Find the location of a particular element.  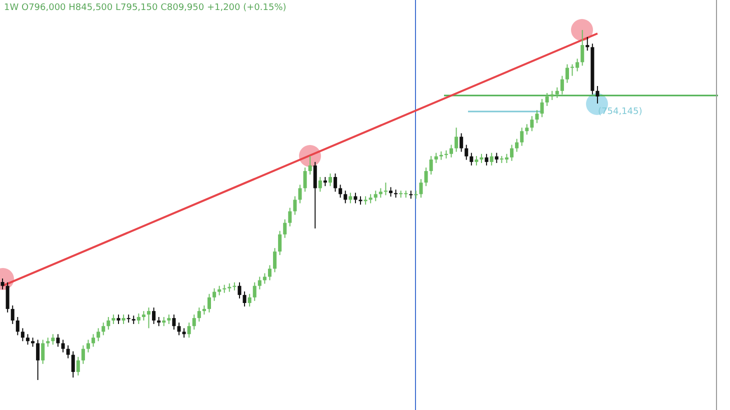

chart-title: 1W O796,000 H845,500 L795,150 C809,950 +1,200 (+0.15%) is located at coordinates (145, 8).